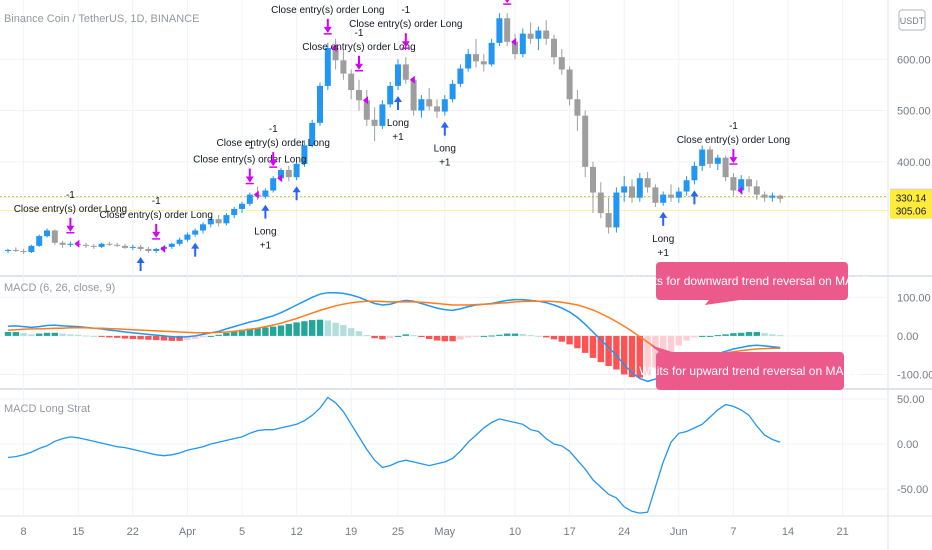  Describe the element at coordinates (750, 371) in the screenshot. I see `callout-upward-text: Waits for upward trend reversal on MACD` at that location.